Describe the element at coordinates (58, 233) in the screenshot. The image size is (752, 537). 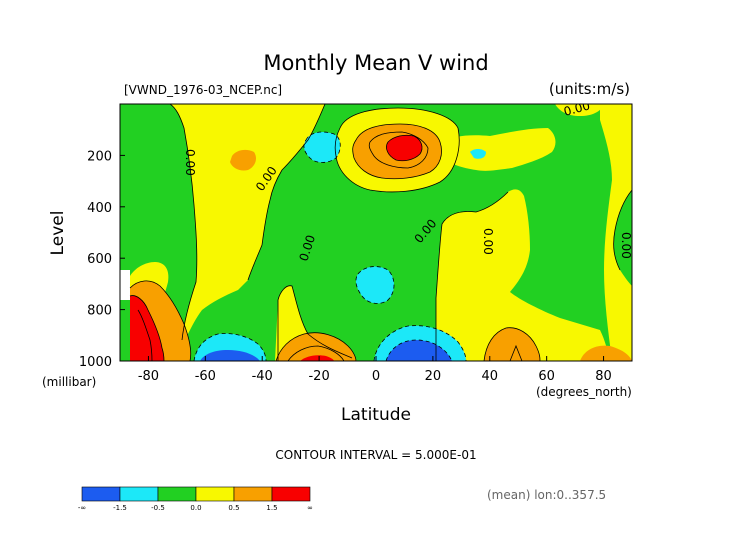
I see `y-axis-label: Level` at that location.